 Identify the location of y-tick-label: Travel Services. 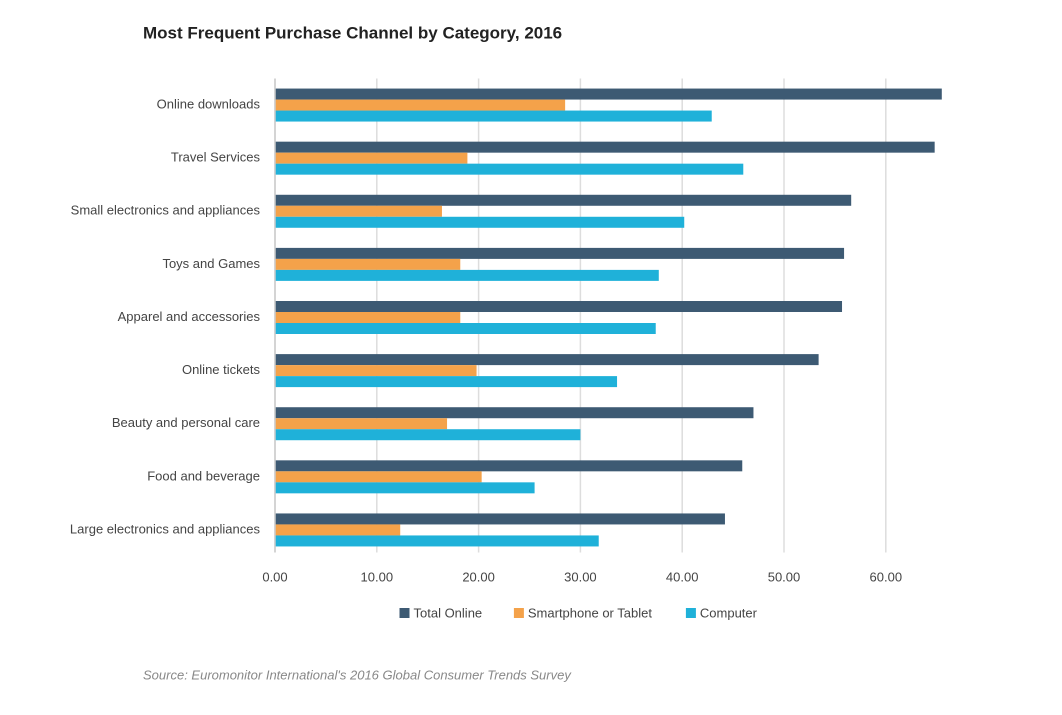
(216, 157).